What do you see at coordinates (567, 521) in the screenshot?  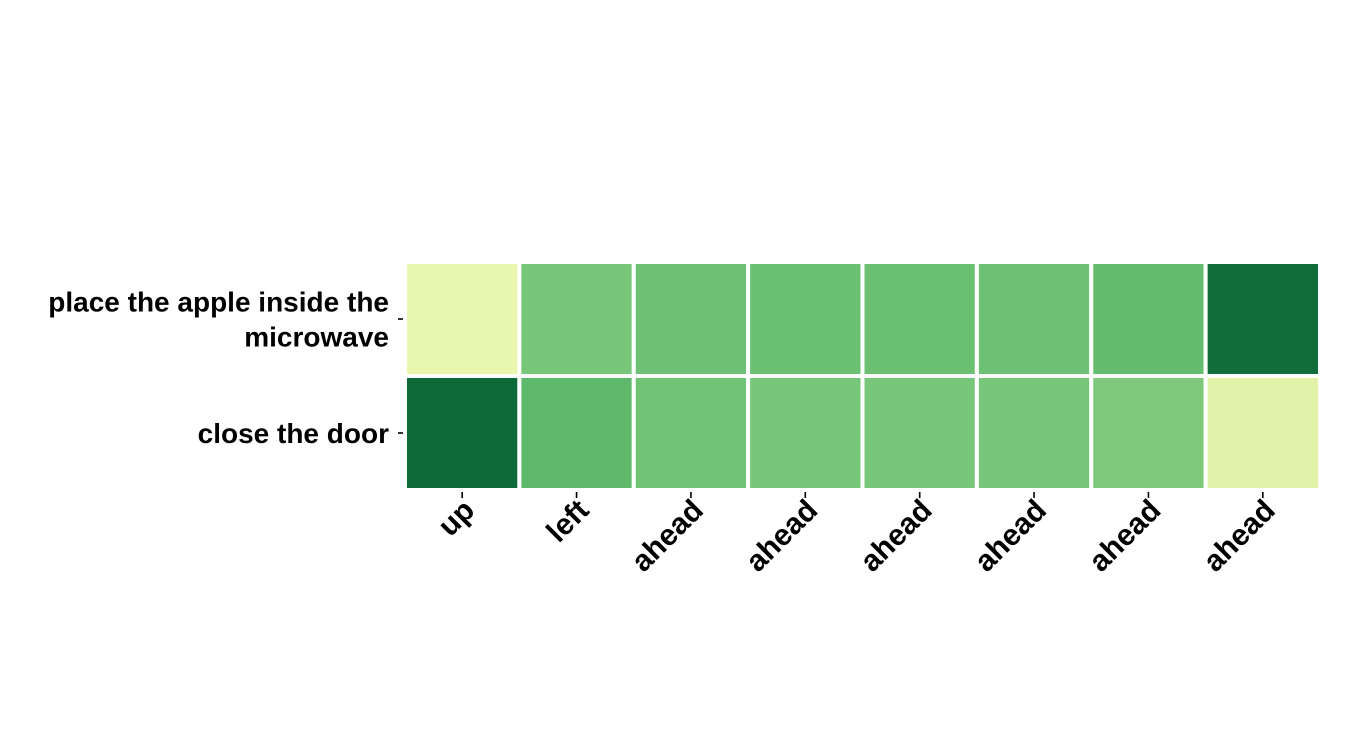 I see `col-label-1: left` at bounding box center [567, 521].